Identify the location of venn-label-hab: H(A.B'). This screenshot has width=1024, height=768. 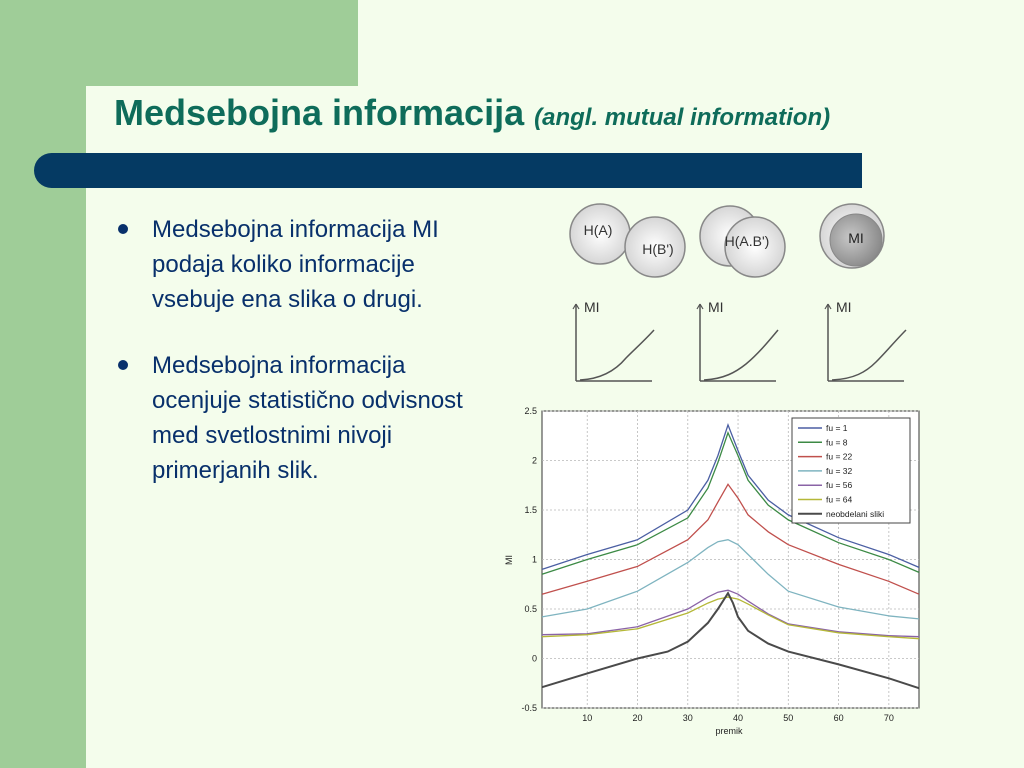
(747, 241).